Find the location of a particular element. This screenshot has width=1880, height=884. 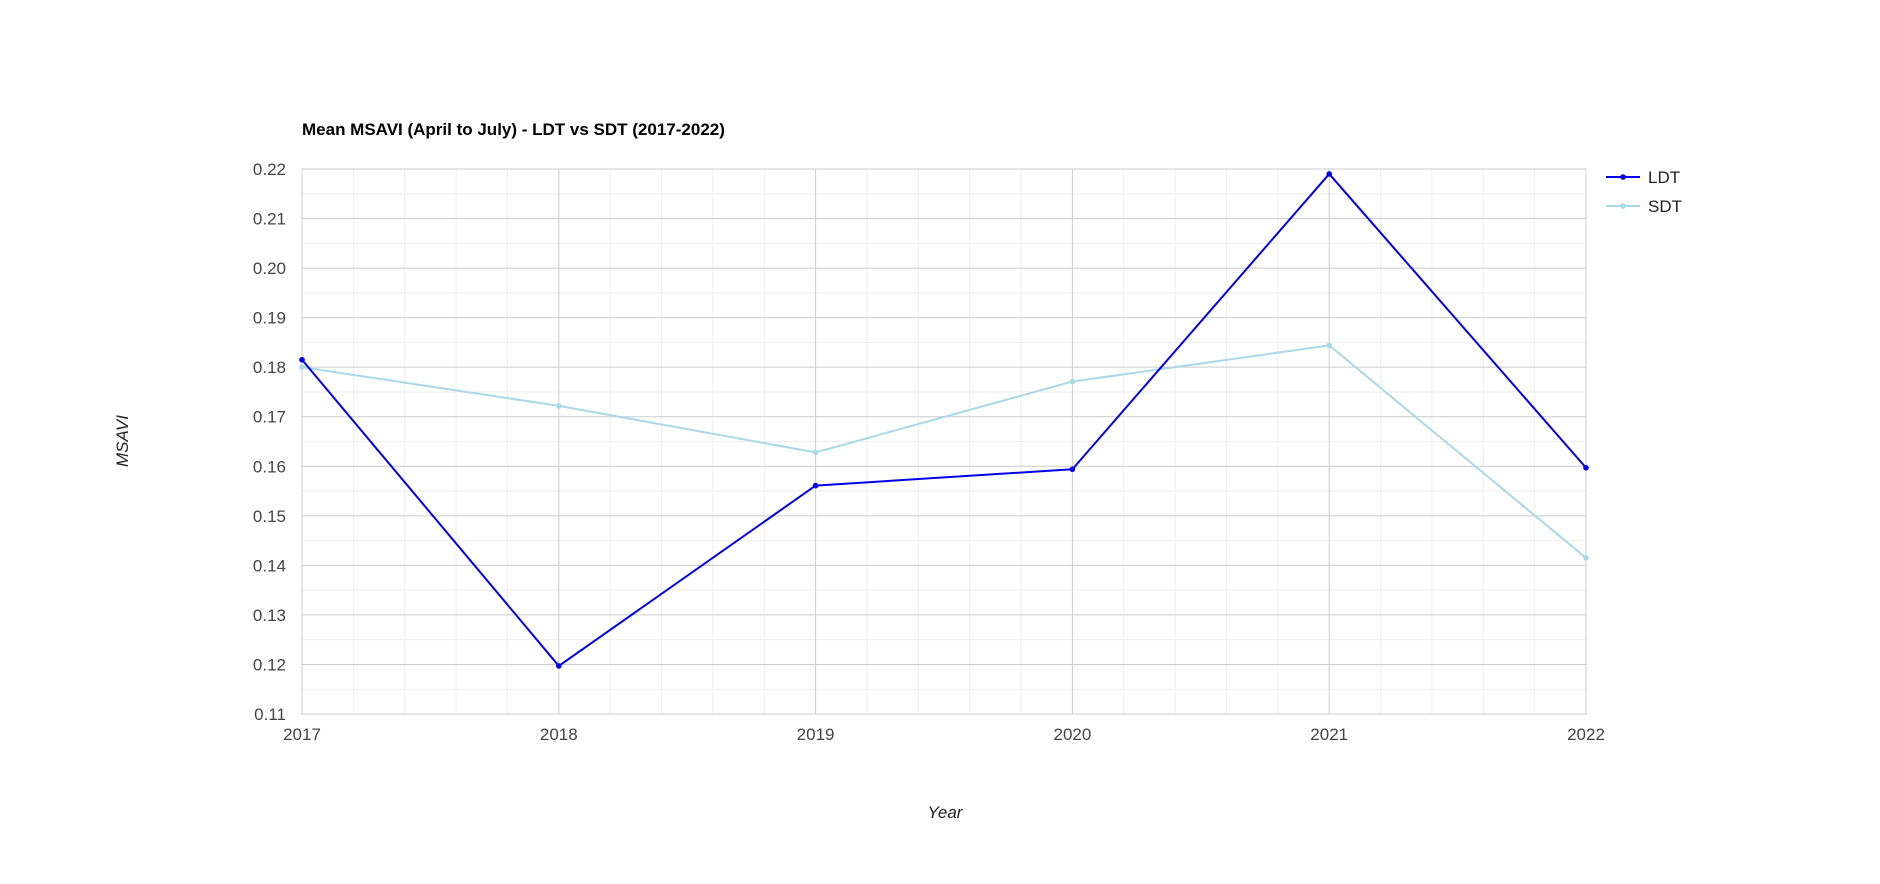

x-tick-label: 2019 is located at coordinates (816, 734).